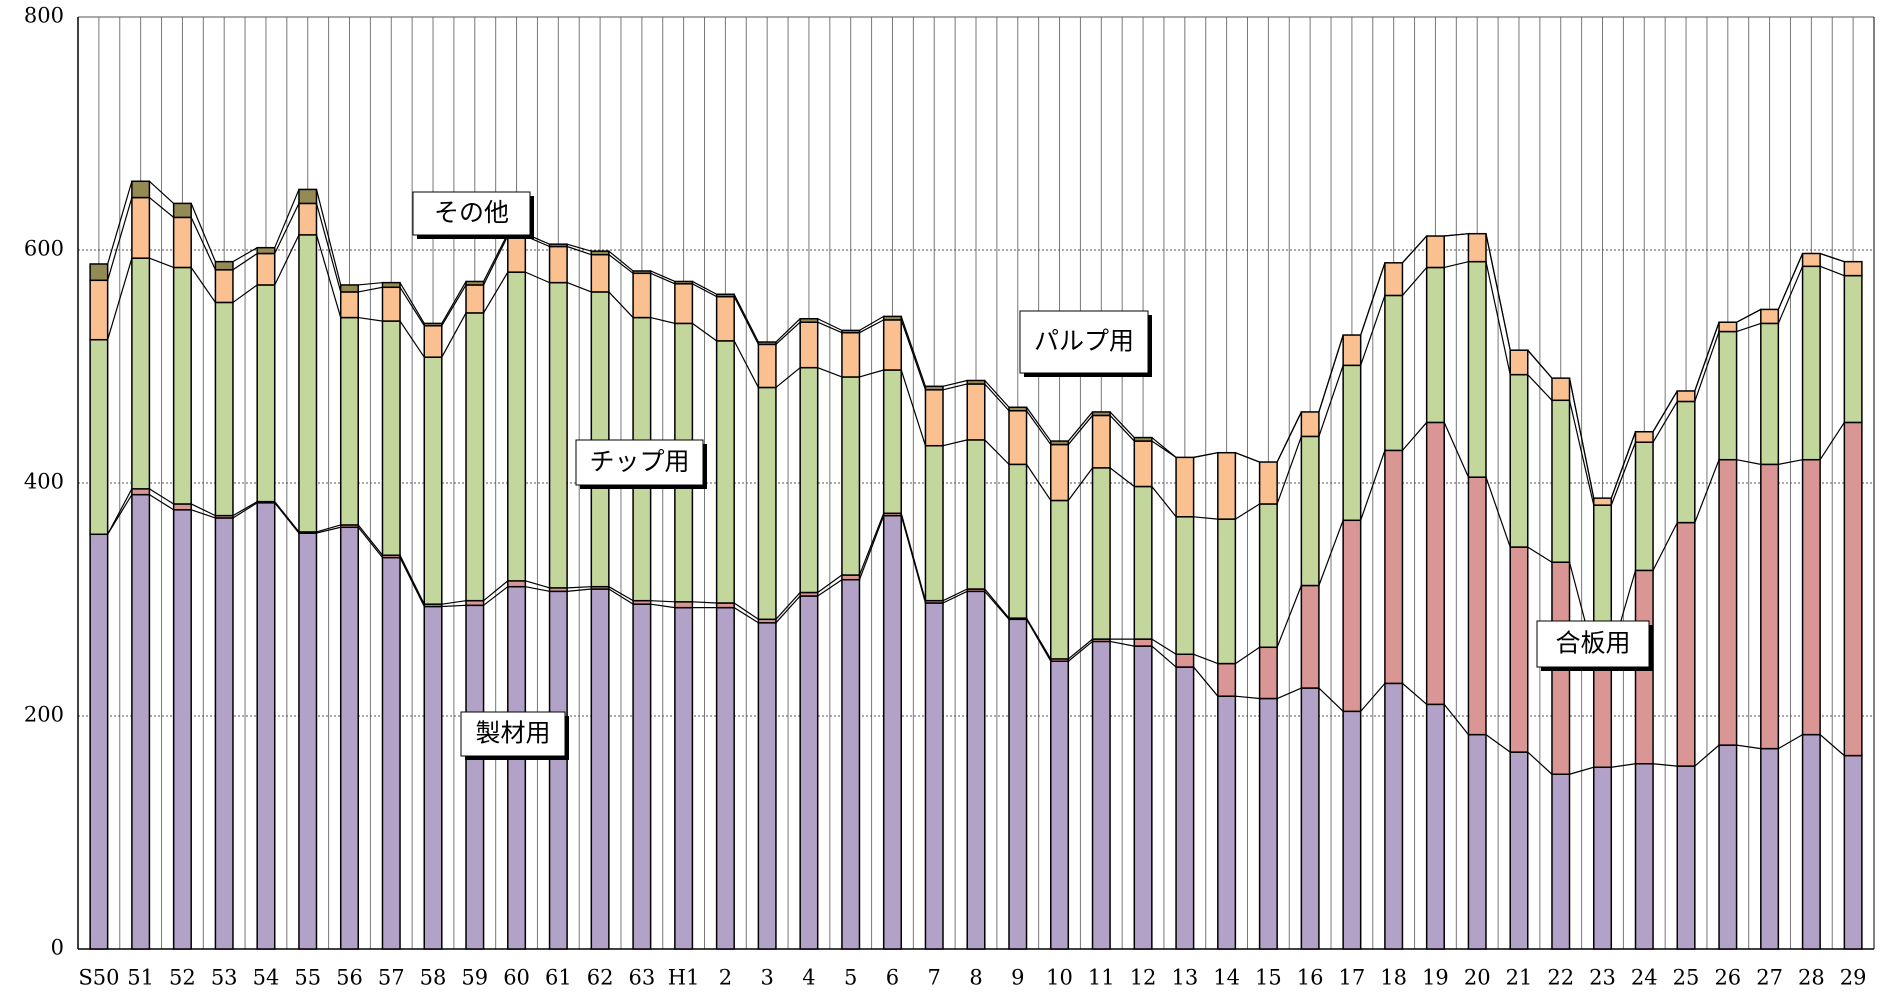 This screenshot has height=998, width=1886. What do you see at coordinates (57, 948) in the screenshot?
I see `y-tick-label: 0` at bounding box center [57, 948].